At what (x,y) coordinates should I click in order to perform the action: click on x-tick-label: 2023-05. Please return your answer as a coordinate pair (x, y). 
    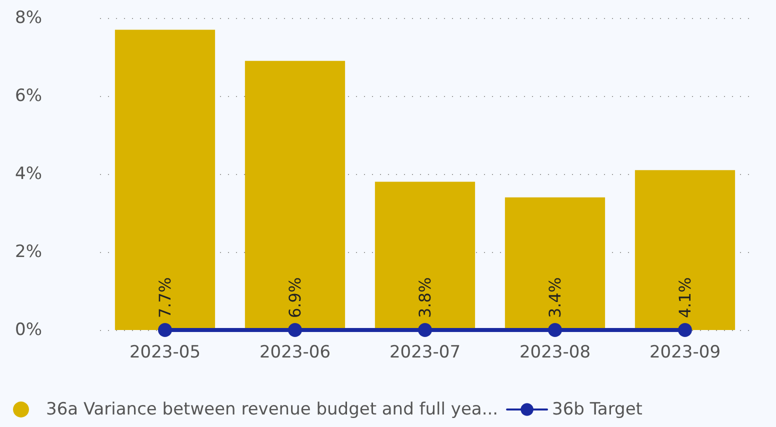
    Looking at the image, I should click on (165, 352).